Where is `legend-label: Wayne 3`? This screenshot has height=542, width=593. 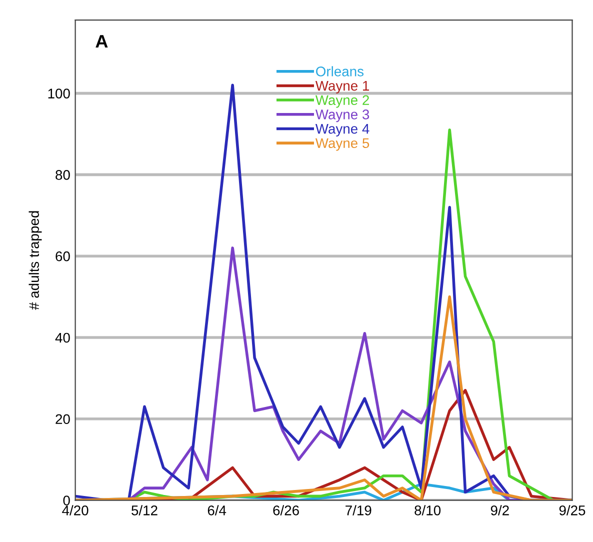 legend-label: Wayne 3 is located at coordinates (342, 116).